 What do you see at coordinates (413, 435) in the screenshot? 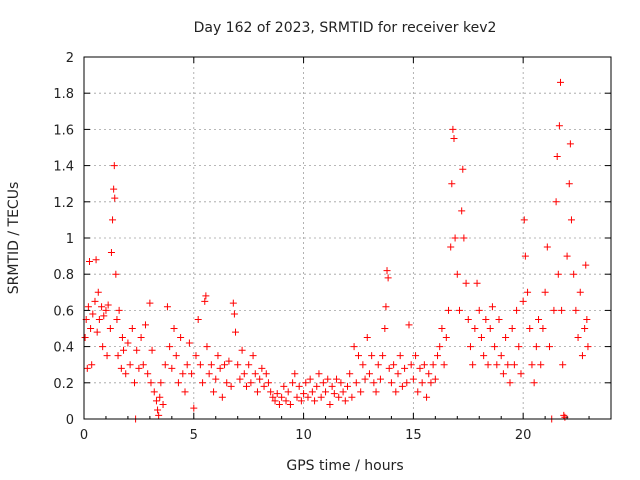
I see `x-tick-label: 15` at bounding box center [413, 435].